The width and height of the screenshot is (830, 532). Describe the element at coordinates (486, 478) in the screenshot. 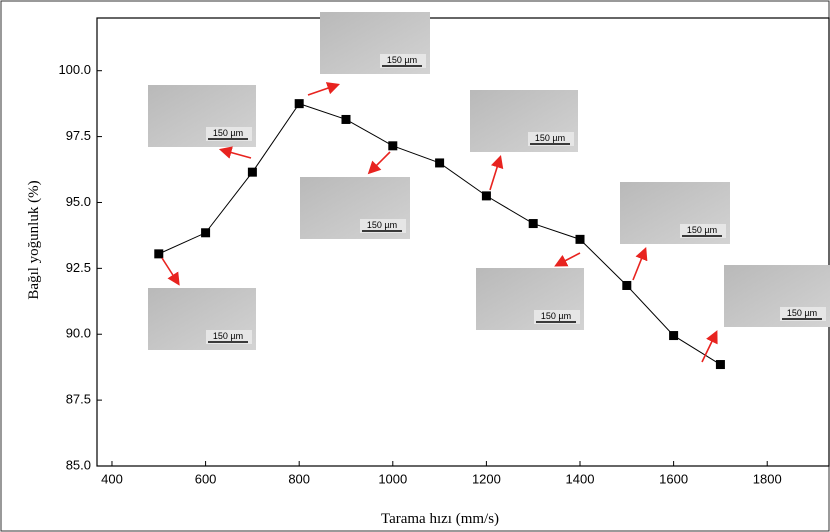

I see `x-tick-label: 1200` at that location.